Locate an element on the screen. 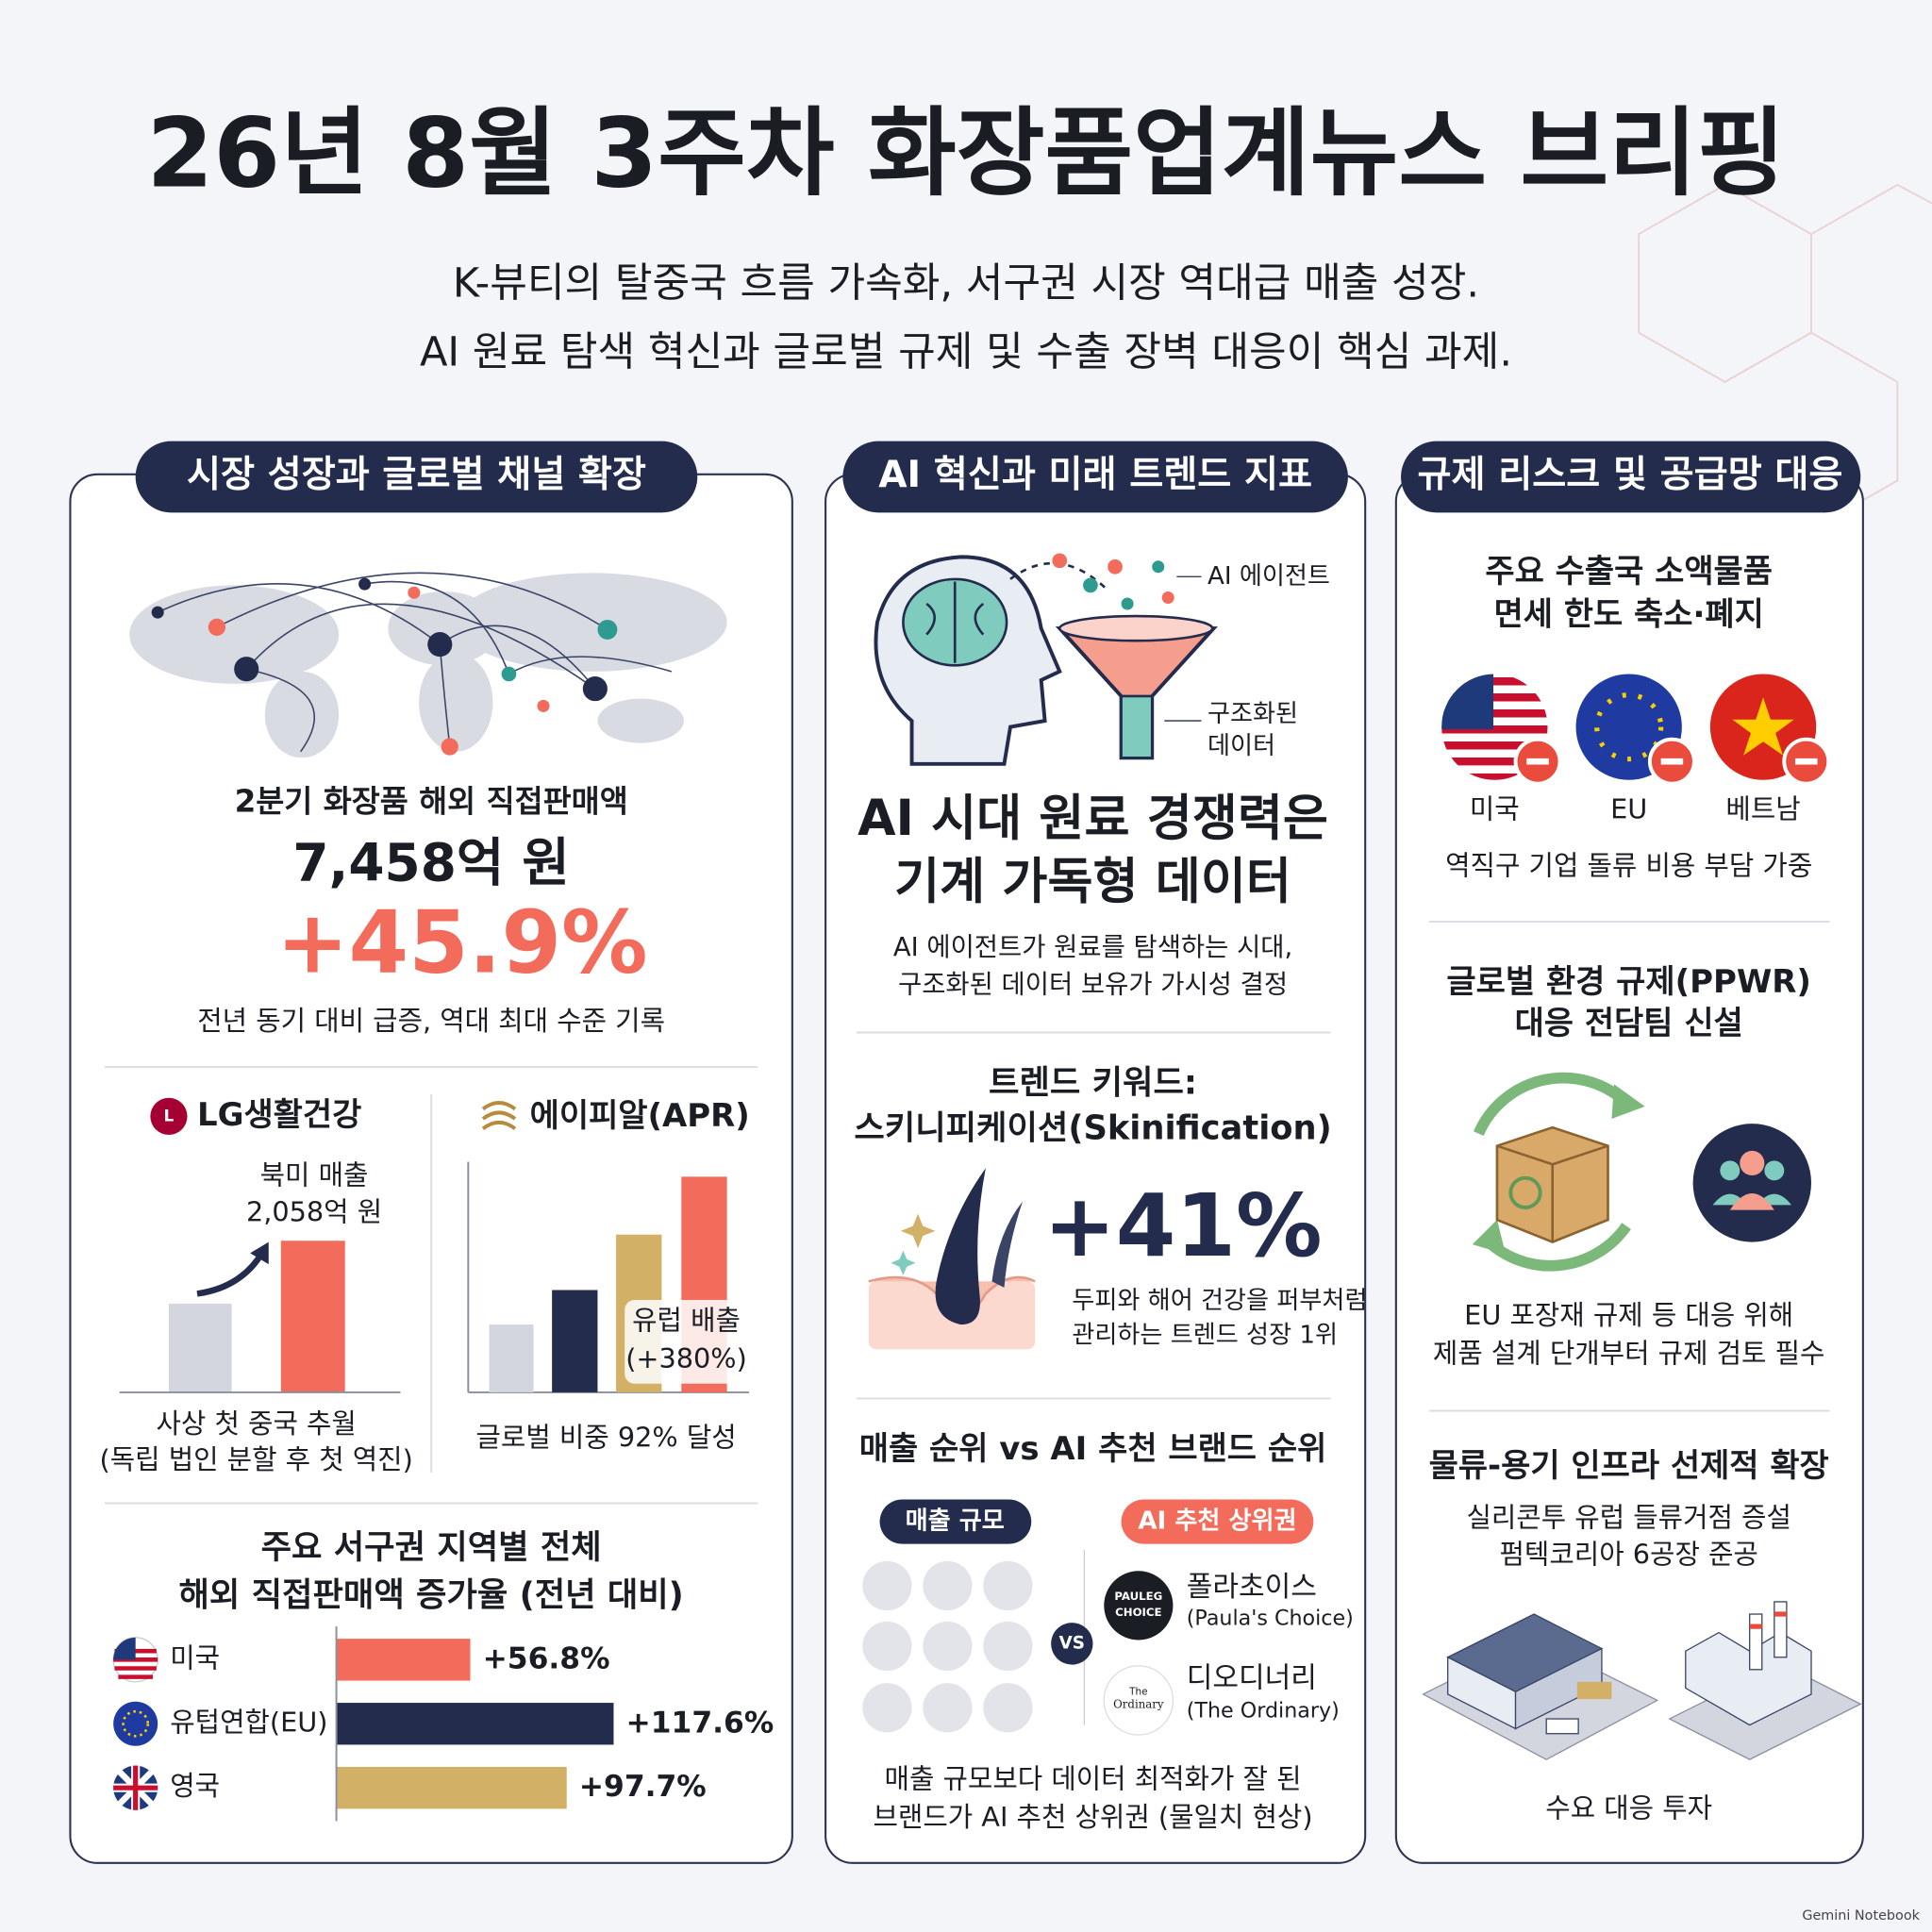  vs-badge is located at coordinates (1072, 1644).